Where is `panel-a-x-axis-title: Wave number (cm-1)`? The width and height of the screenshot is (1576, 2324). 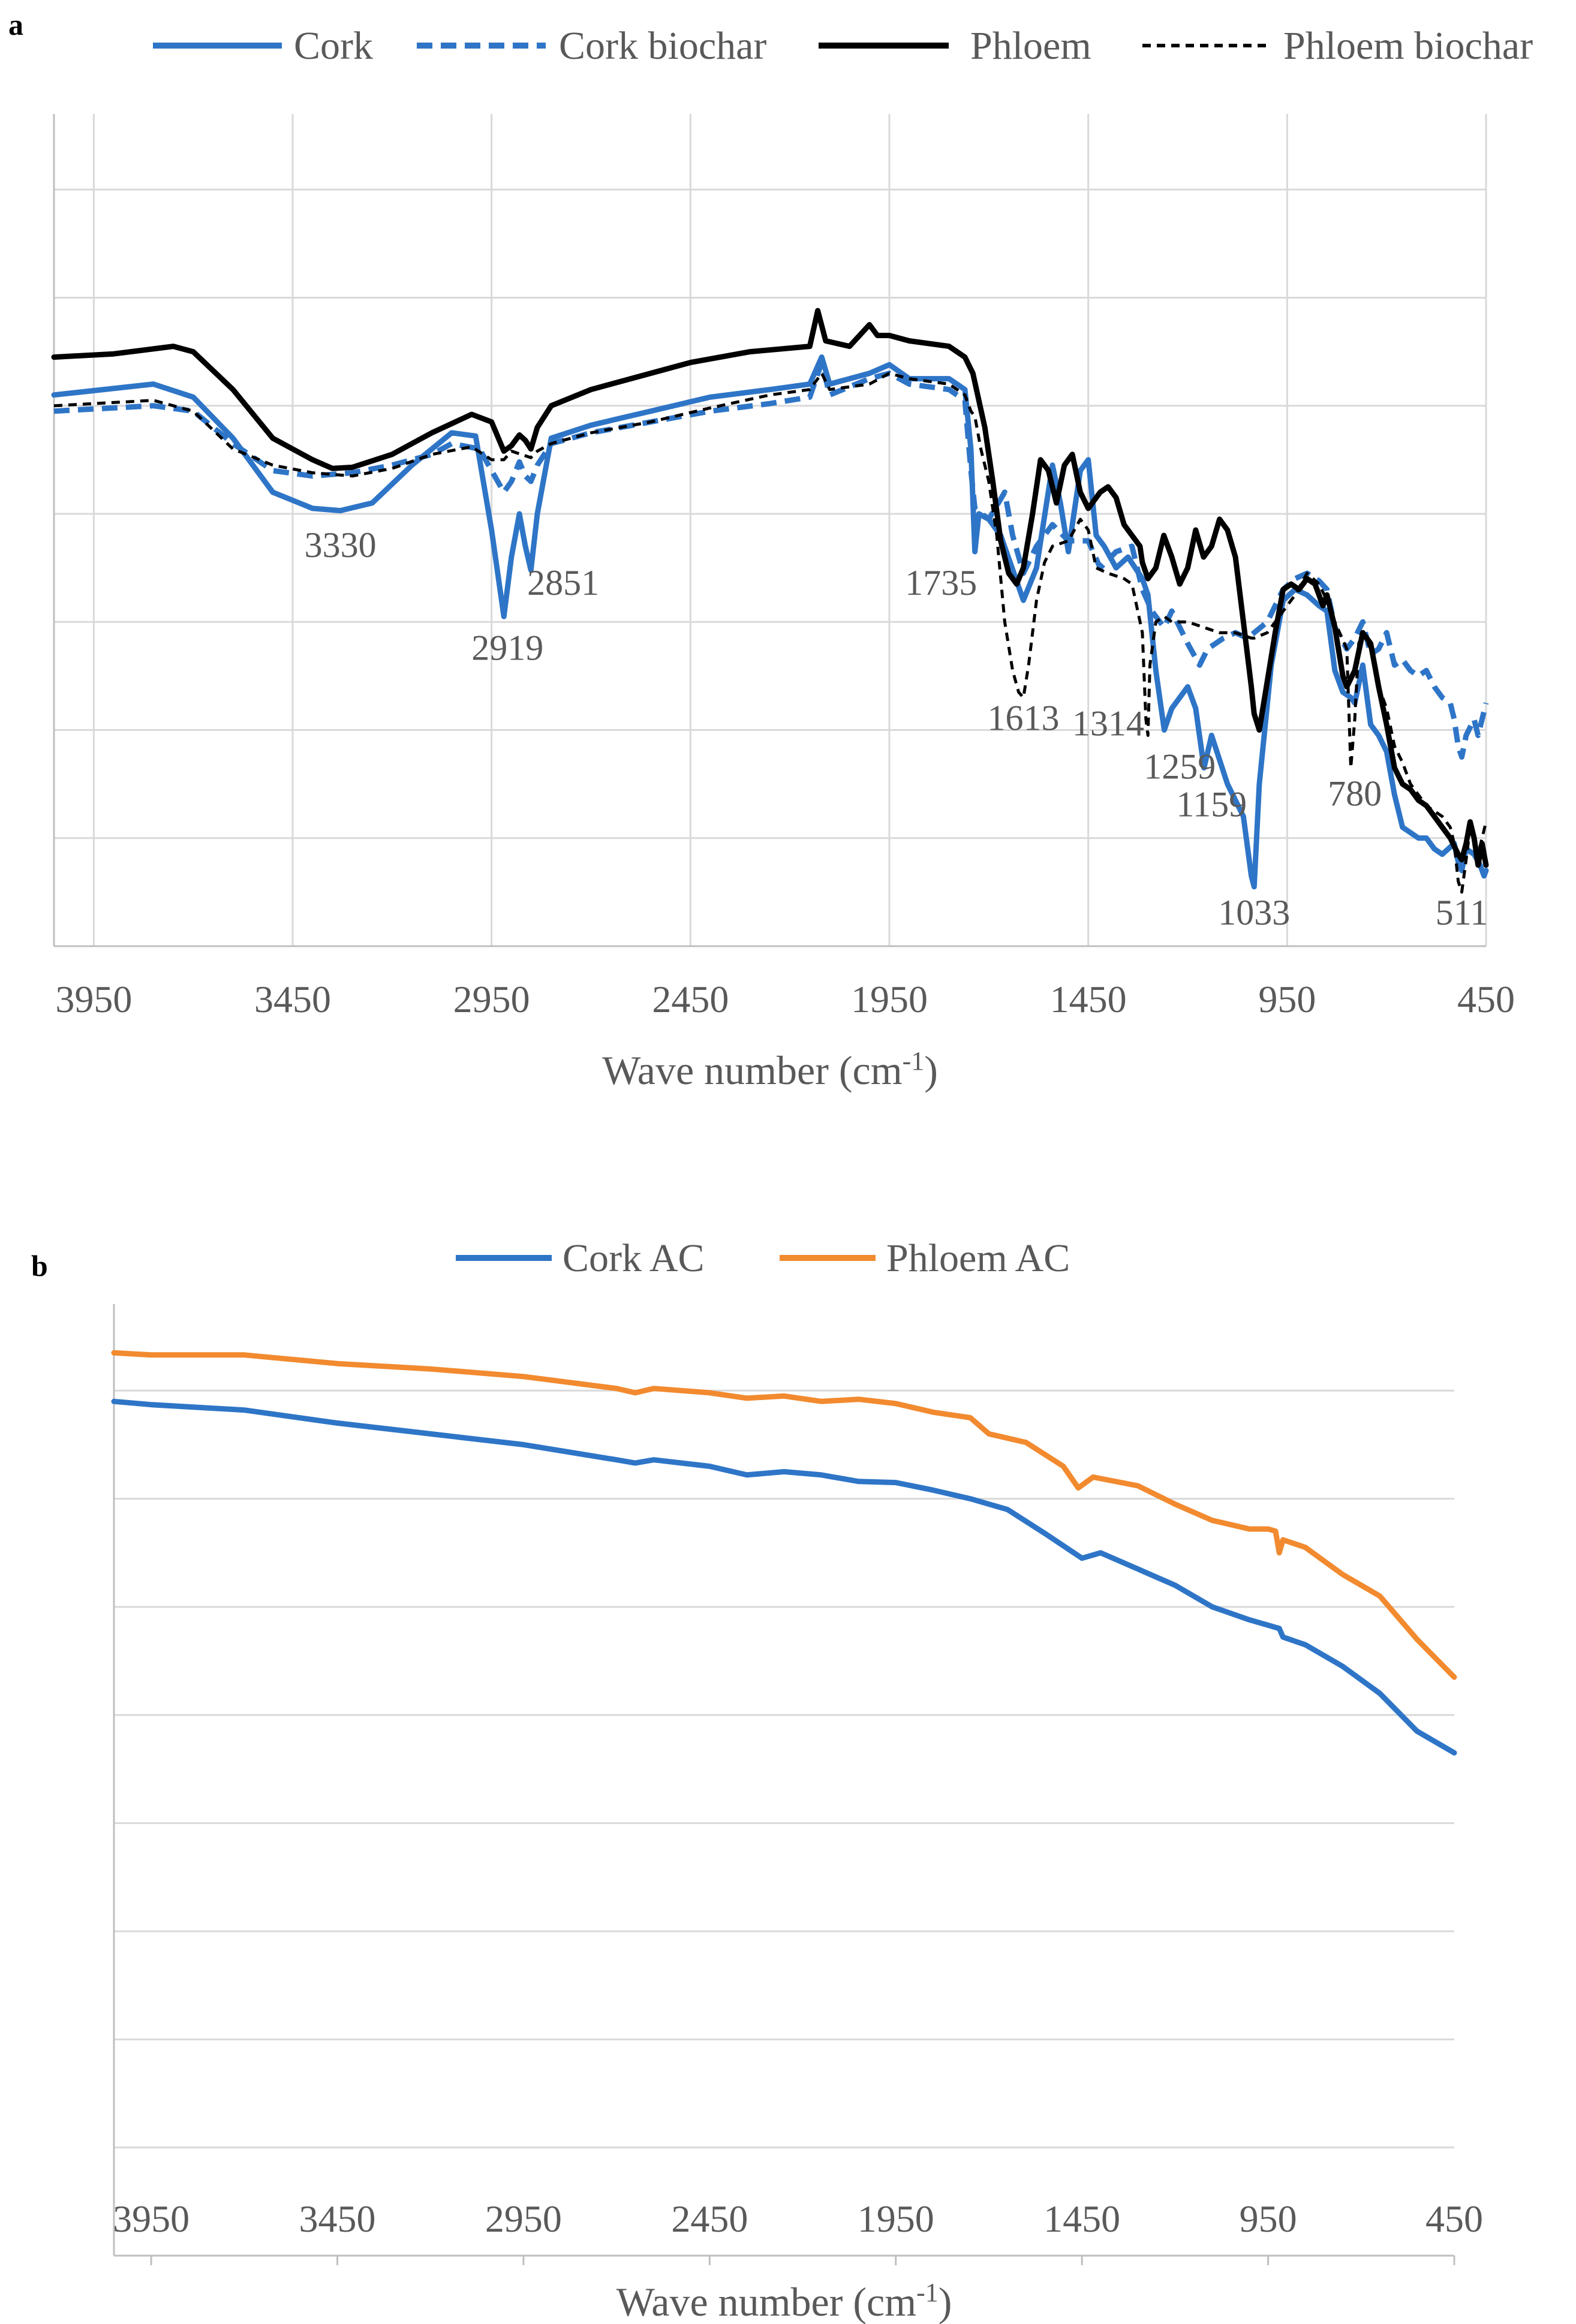
panel-a-x-axis-title: Wave number (cm-1) is located at coordinates (770, 1069).